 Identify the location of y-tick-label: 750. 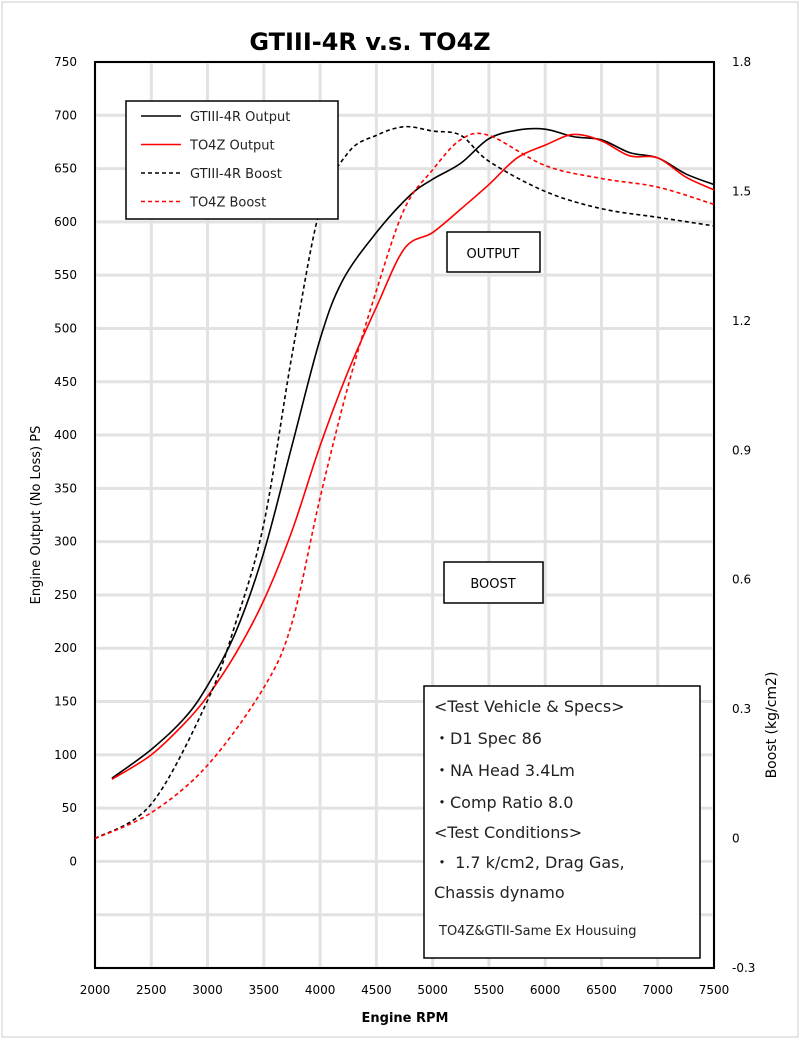
(65, 62).